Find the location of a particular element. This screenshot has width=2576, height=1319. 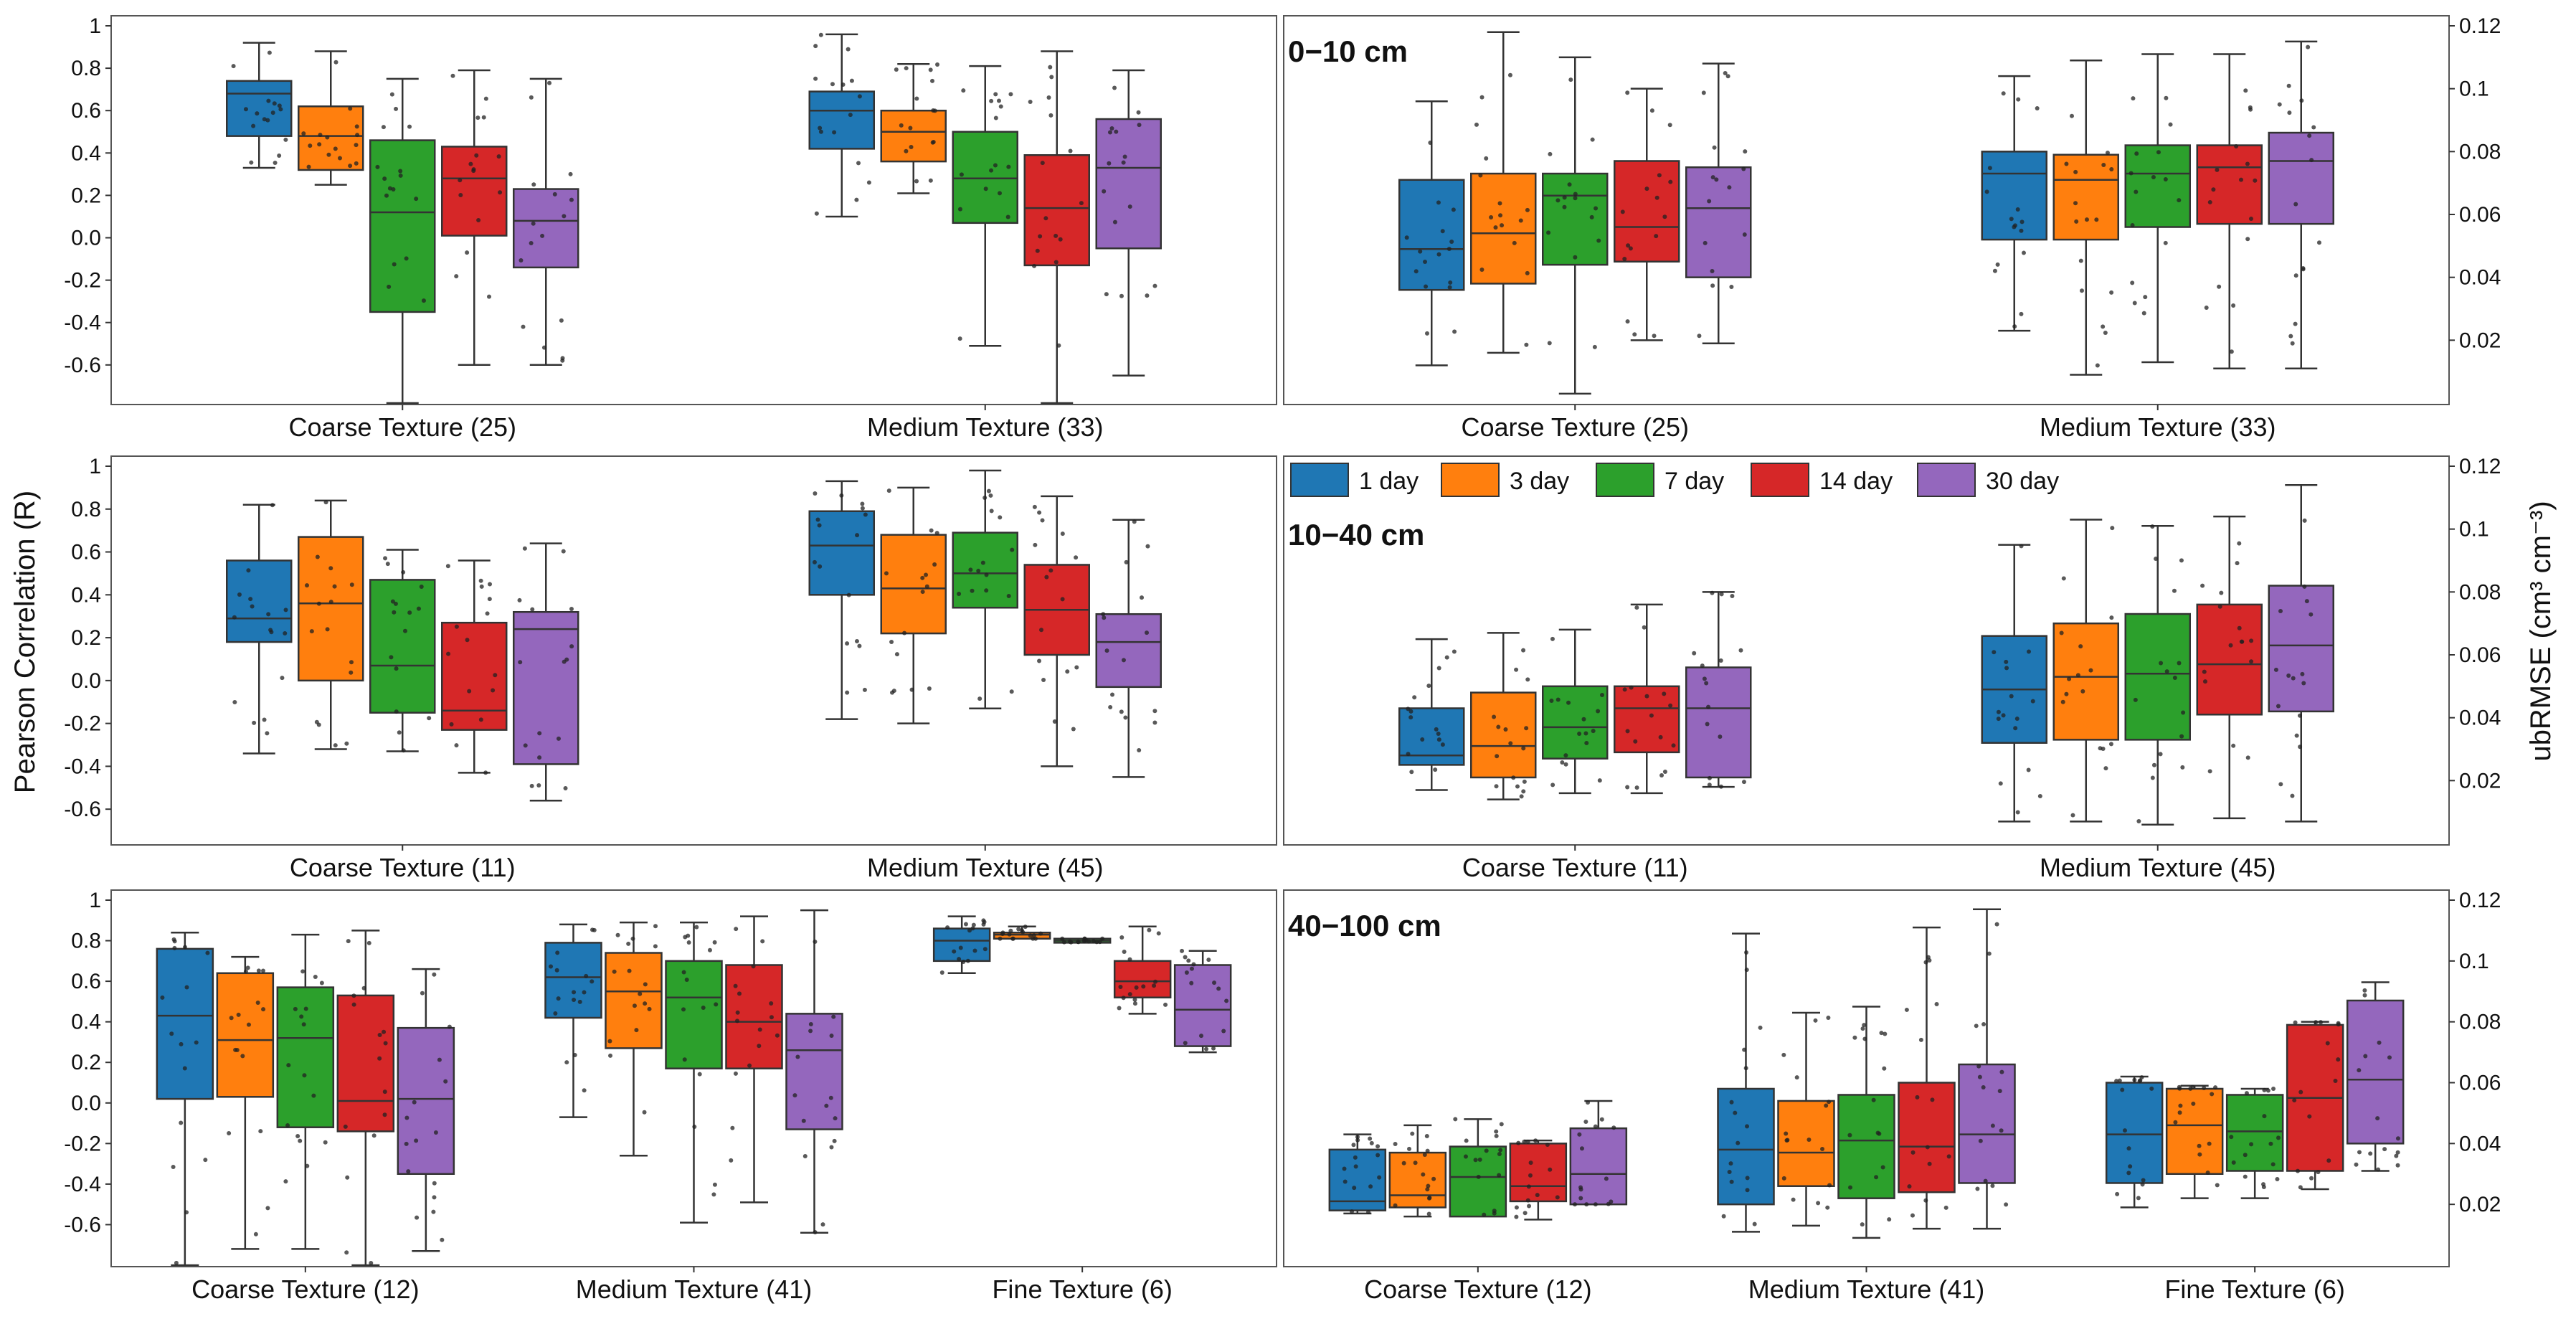

y-tick-label: 0.08 is located at coordinates (2480, 592).